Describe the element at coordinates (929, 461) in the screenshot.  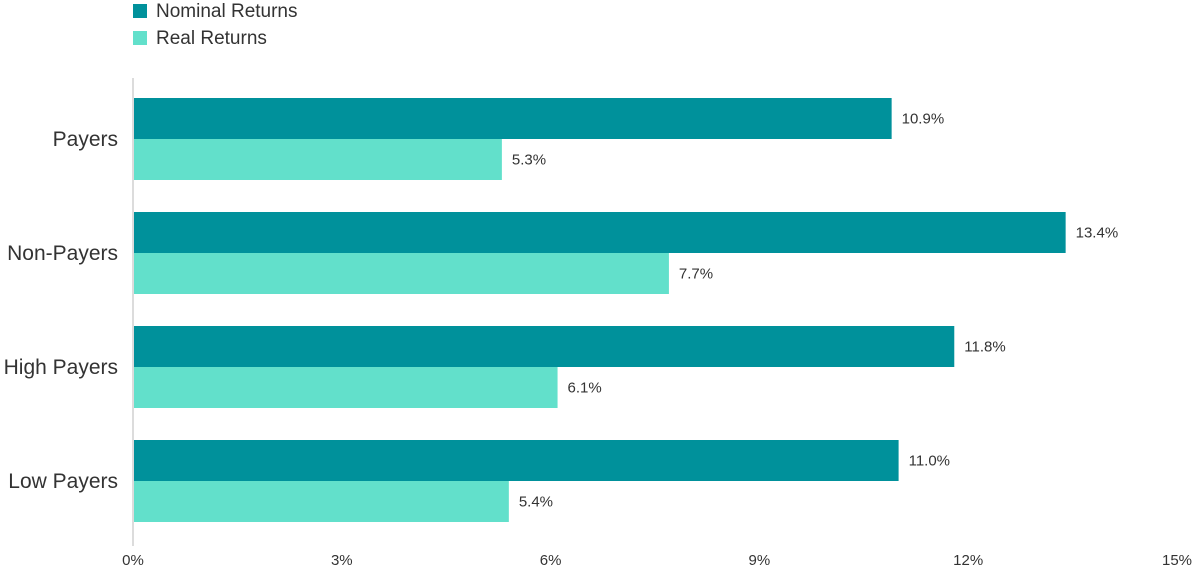
I see `data-label-low-payers-nominal-returns: 11.0%` at that location.